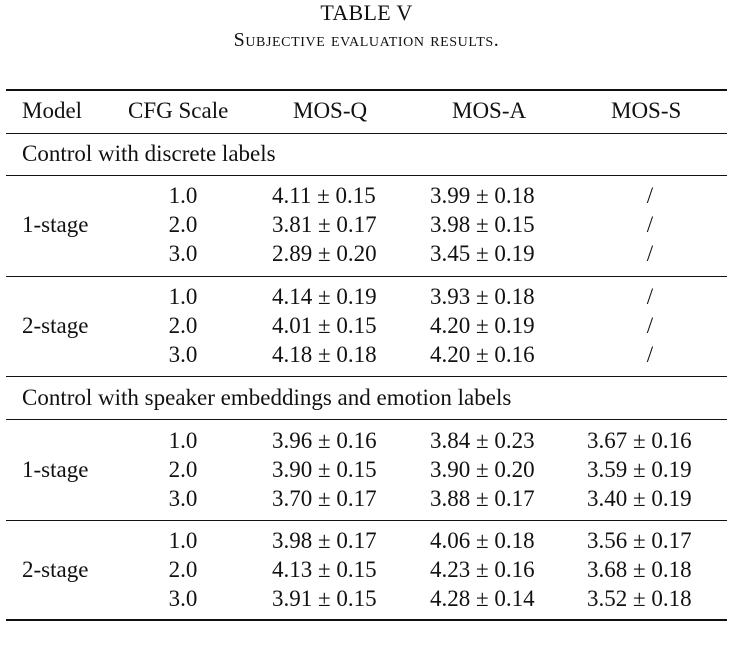  Describe the element at coordinates (366, 376) in the screenshot. I see `section-2-top-rule` at that location.